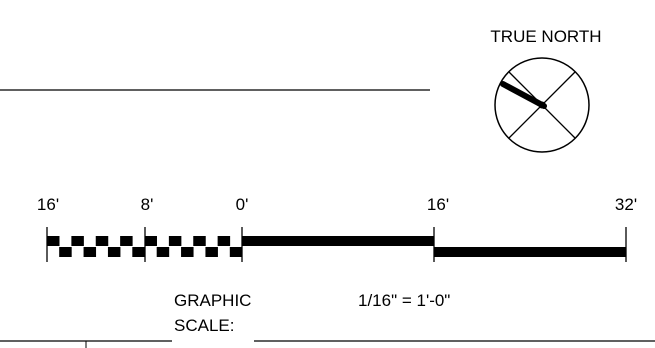 The image size is (655, 348). What do you see at coordinates (626, 204) in the screenshot?
I see `scale-tick-label-32: 32'` at bounding box center [626, 204].